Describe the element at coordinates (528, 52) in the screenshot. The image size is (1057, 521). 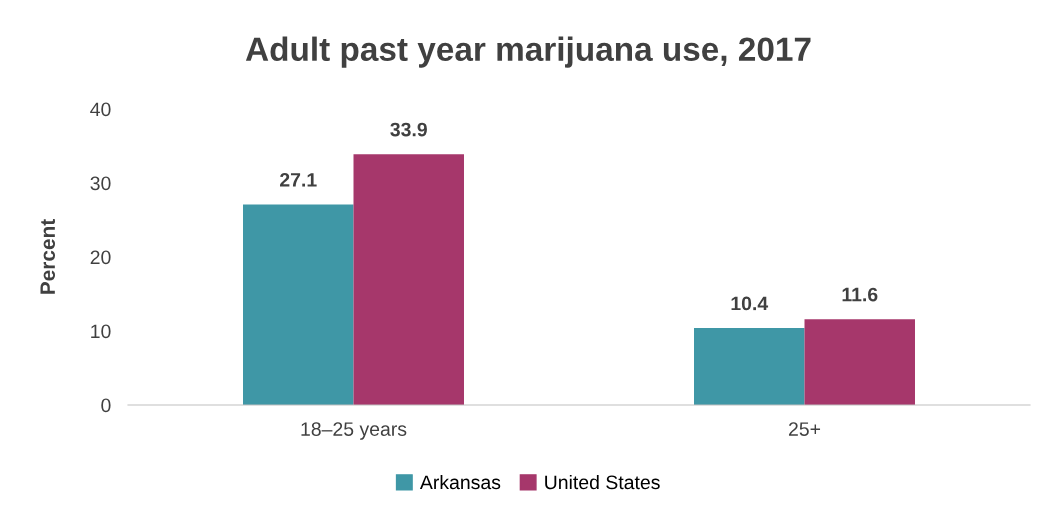
I see `chart-title: Adult past year marijuana use, 2017` at that location.